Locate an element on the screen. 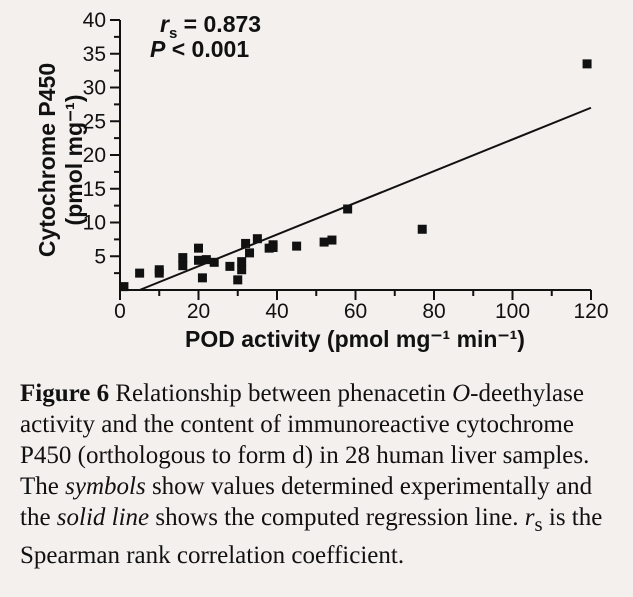  y-tick-label: 30 is located at coordinates (94, 88).